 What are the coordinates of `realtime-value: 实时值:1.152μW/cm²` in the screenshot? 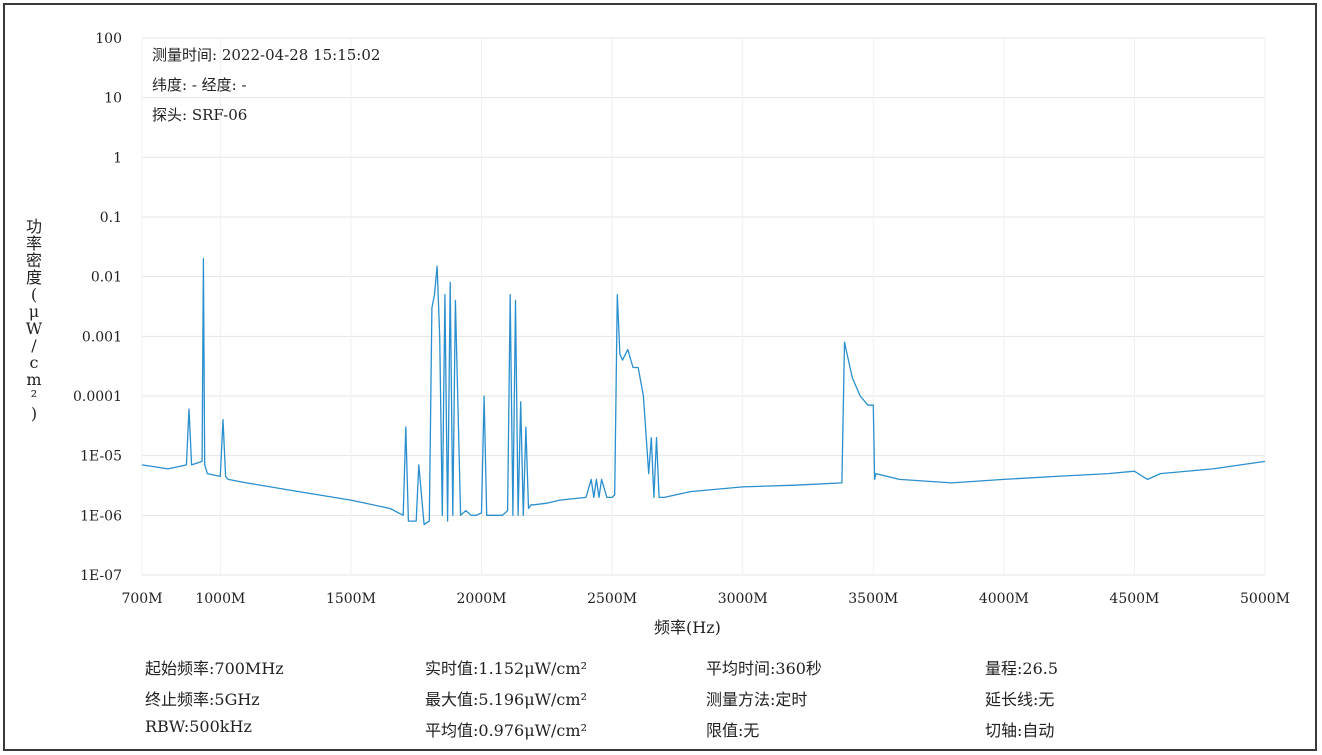 It's located at (506, 668).